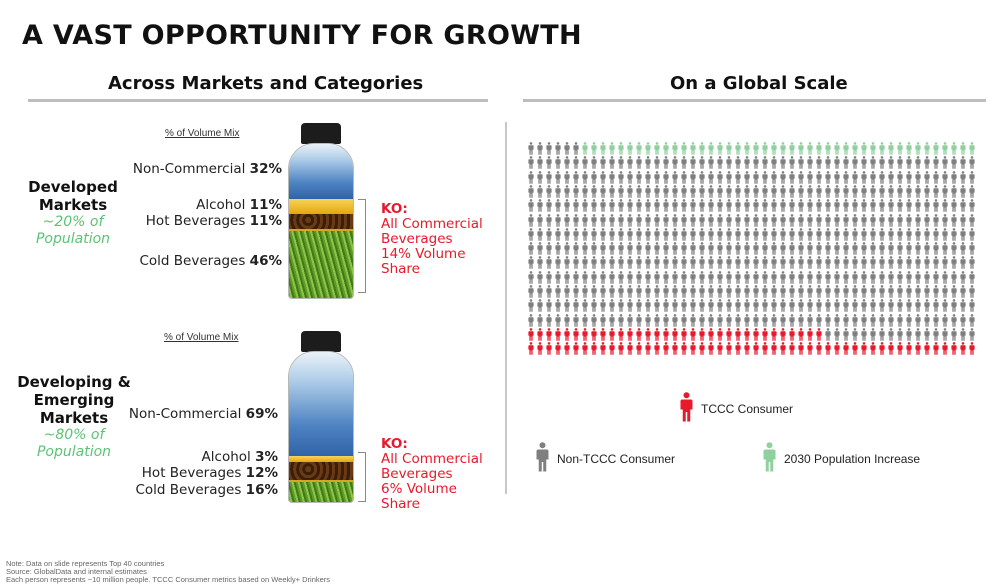 The image size is (1000, 588). Describe the element at coordinates (73, 213) in the screenshot. I see `developed-market-label: Developed Markets ~20% of Population` at that location.